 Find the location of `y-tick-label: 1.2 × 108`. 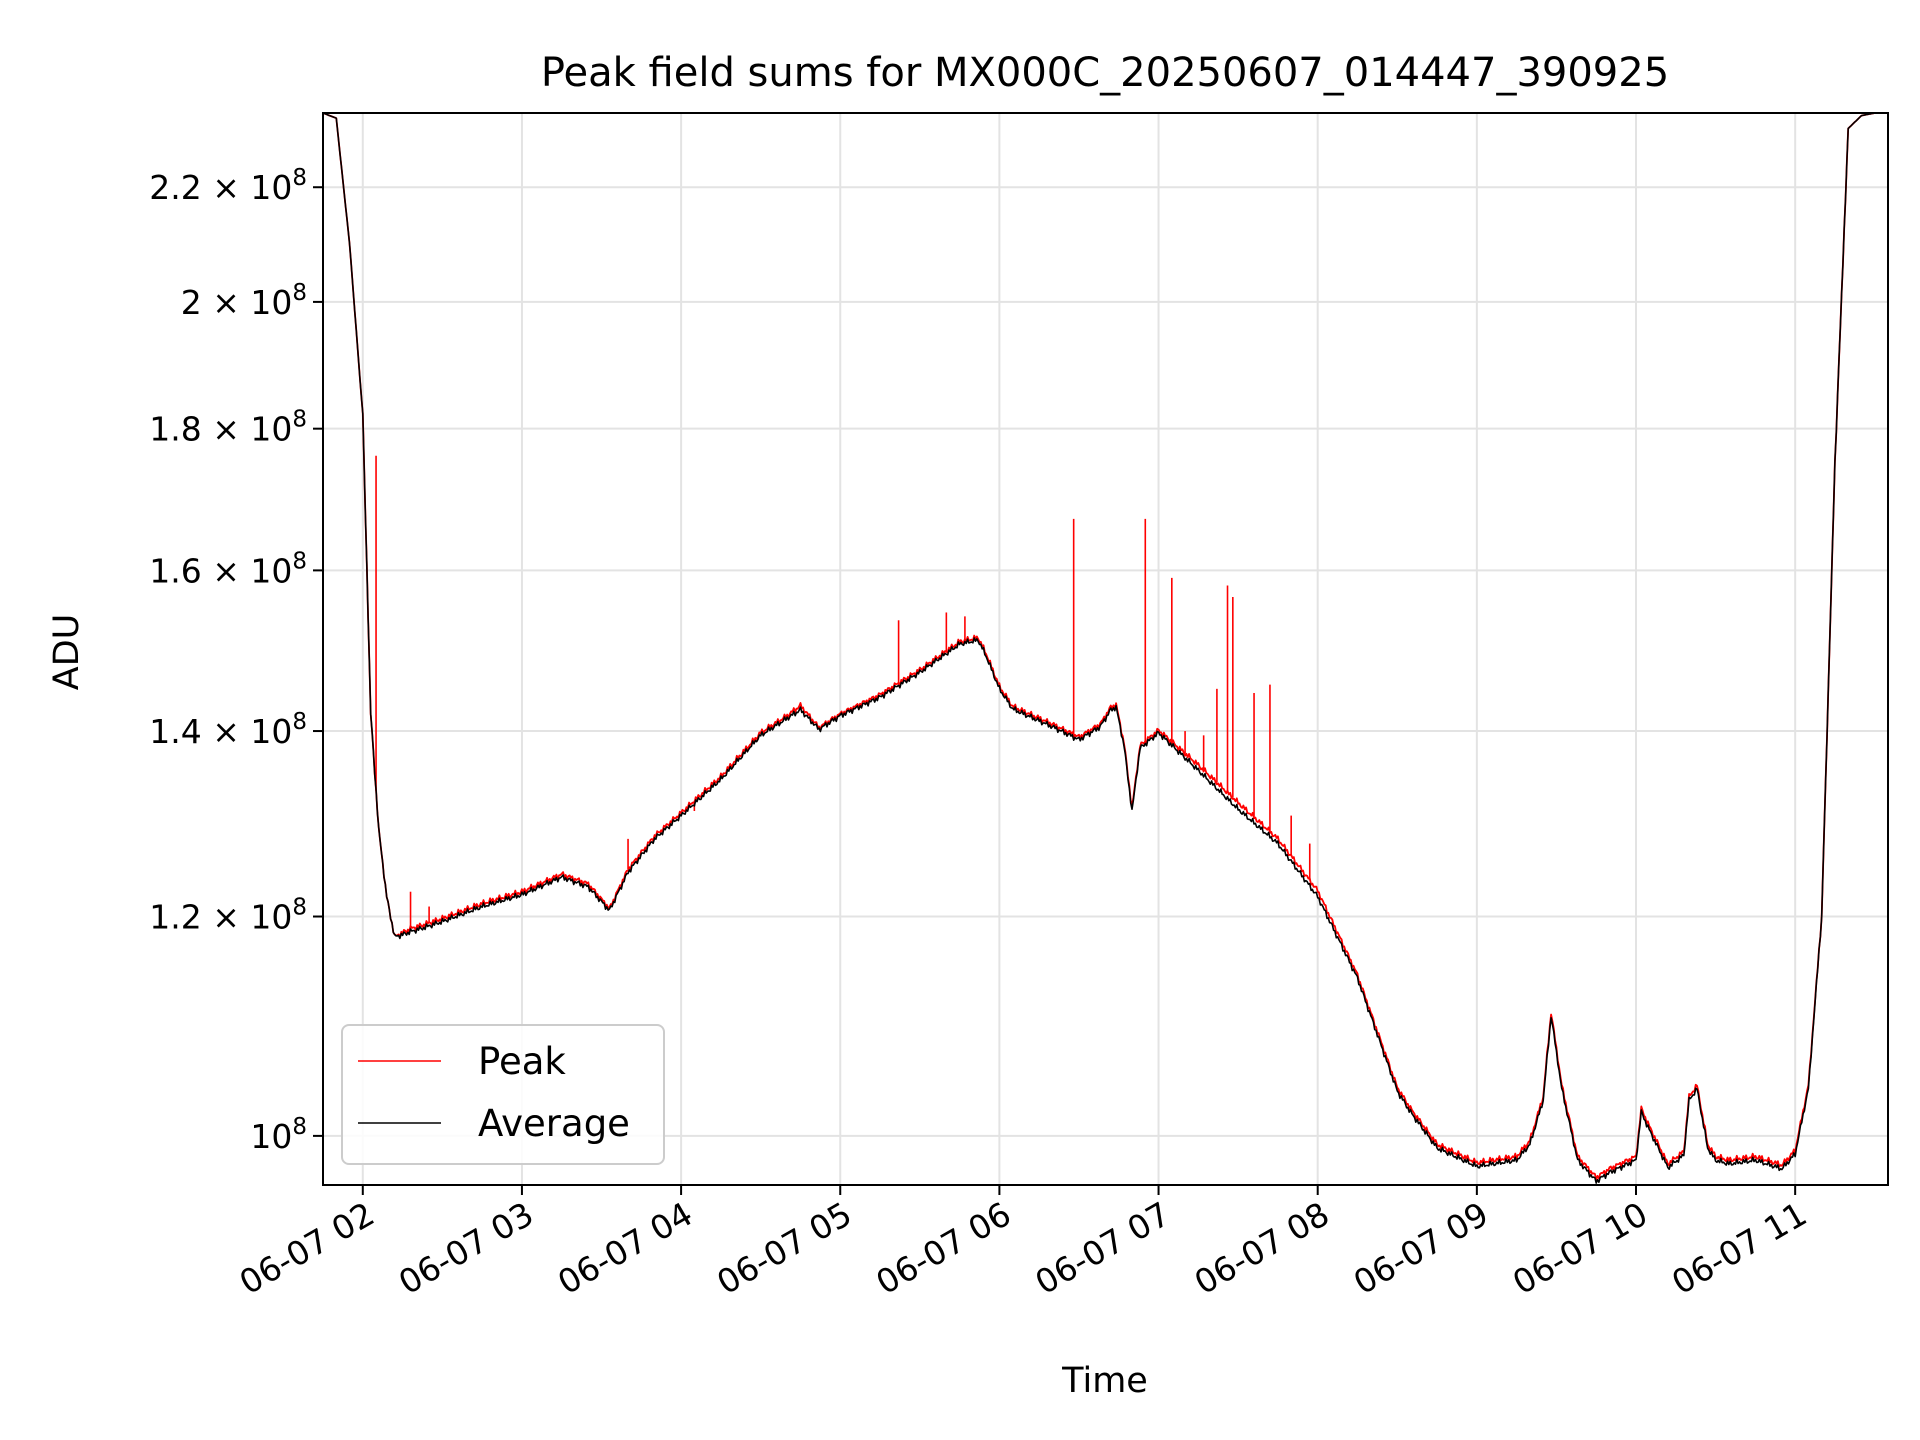

y-tick-label: 1.2 × 108 is located at coordinates (228, 916).